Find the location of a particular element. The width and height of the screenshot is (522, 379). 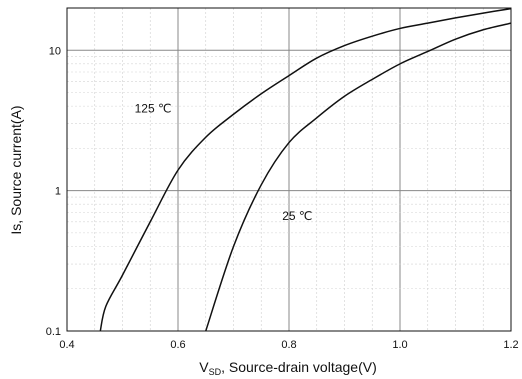

x-tick-label: 0.8 is located at coordinates (288, 345).